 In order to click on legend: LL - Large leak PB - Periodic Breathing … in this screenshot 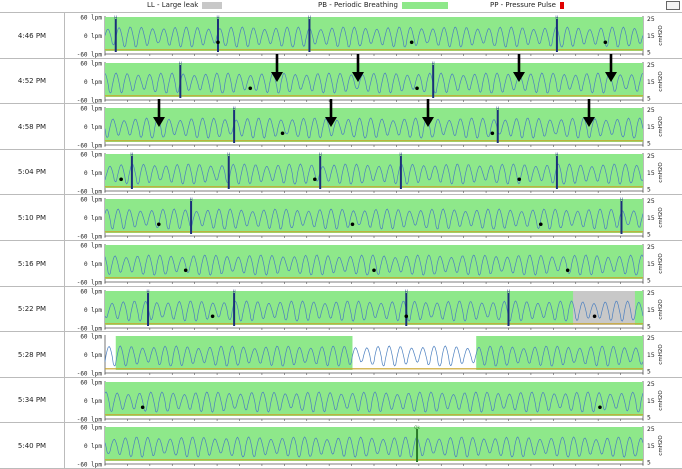, I will do `click(341, 6)`.